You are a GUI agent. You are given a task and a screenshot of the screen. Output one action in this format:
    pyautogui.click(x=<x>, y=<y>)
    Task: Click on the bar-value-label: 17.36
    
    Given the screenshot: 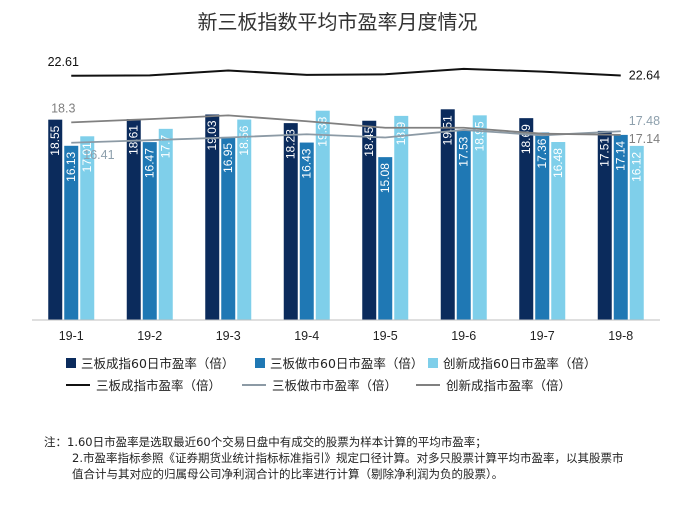 What is the action you would take?
    pyautogui.click(x=542, y=153)
    